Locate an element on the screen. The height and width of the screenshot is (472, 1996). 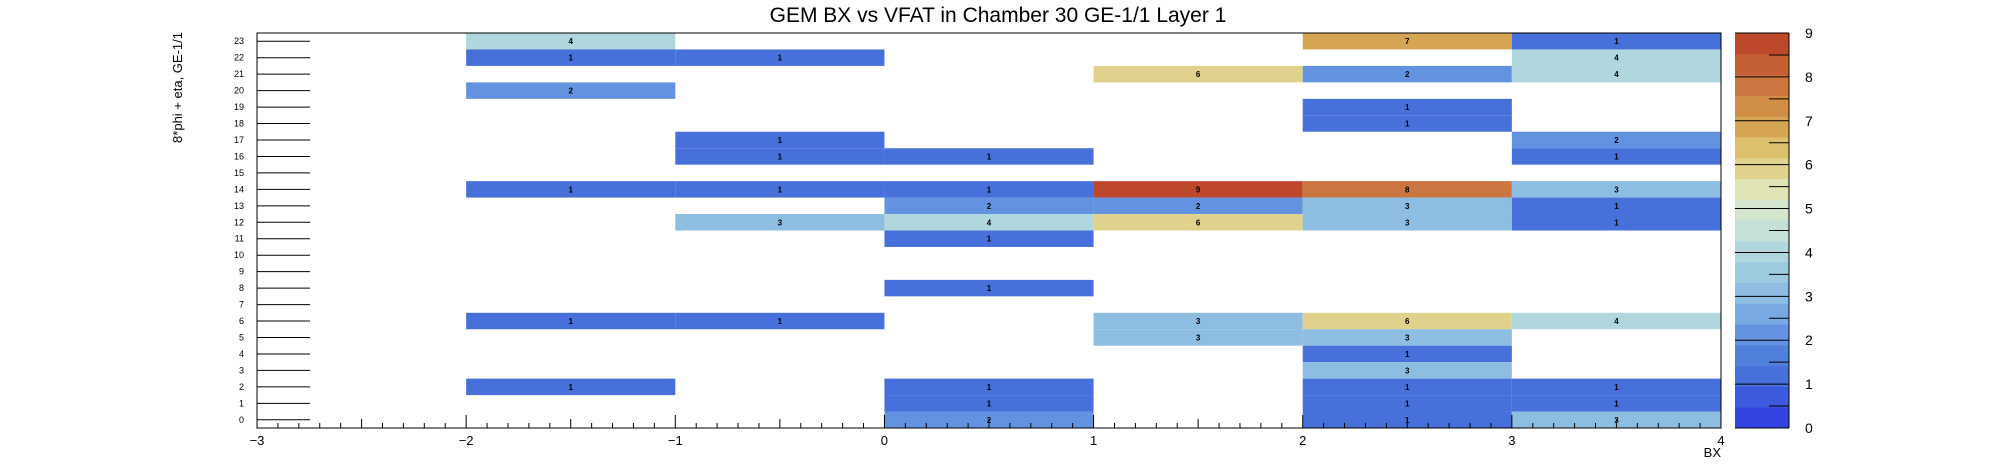
x-tick-label: 1 is located at coordinates (1093, 440).